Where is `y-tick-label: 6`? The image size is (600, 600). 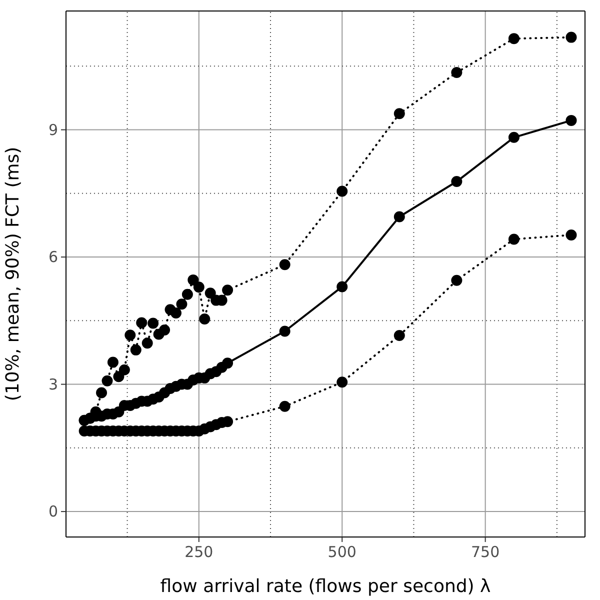 y-tick-label: 6 is located at coordinates (53, 257).